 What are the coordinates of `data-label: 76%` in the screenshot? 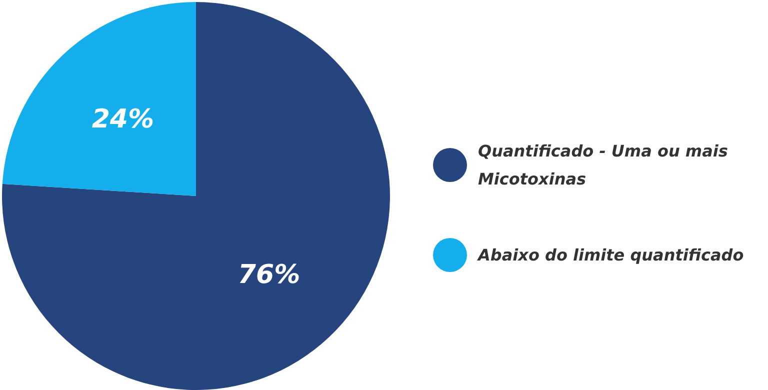 It's located at (269, 275).